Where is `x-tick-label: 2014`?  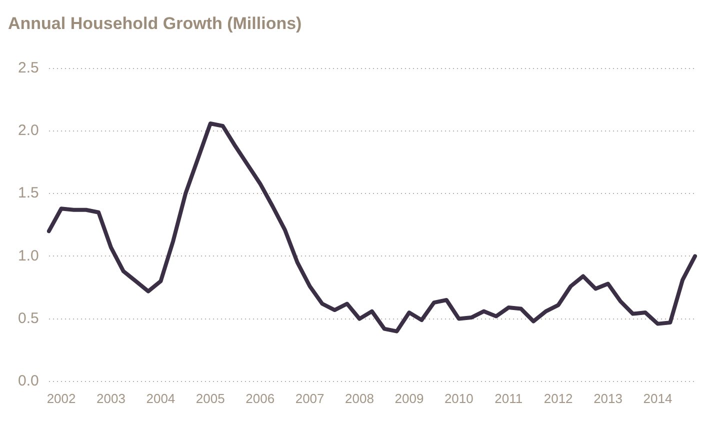
x-tick-label: 2014 is located at coordinates (657, 398).